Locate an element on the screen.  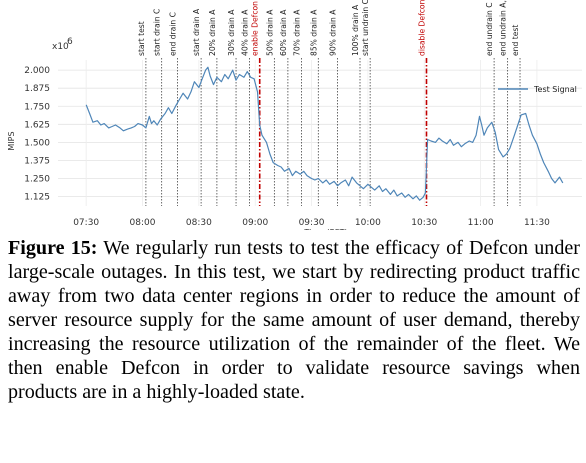
event-label: start undrain C, A is located at coordinates (365, 28).